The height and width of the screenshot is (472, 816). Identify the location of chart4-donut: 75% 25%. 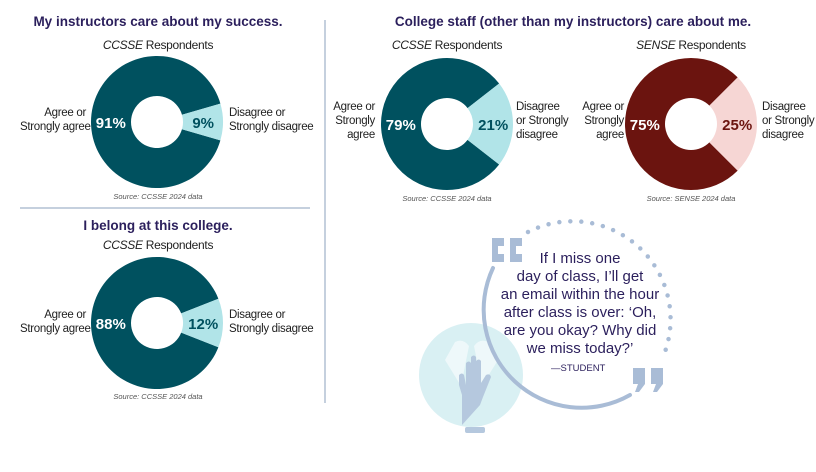
(691, 124).